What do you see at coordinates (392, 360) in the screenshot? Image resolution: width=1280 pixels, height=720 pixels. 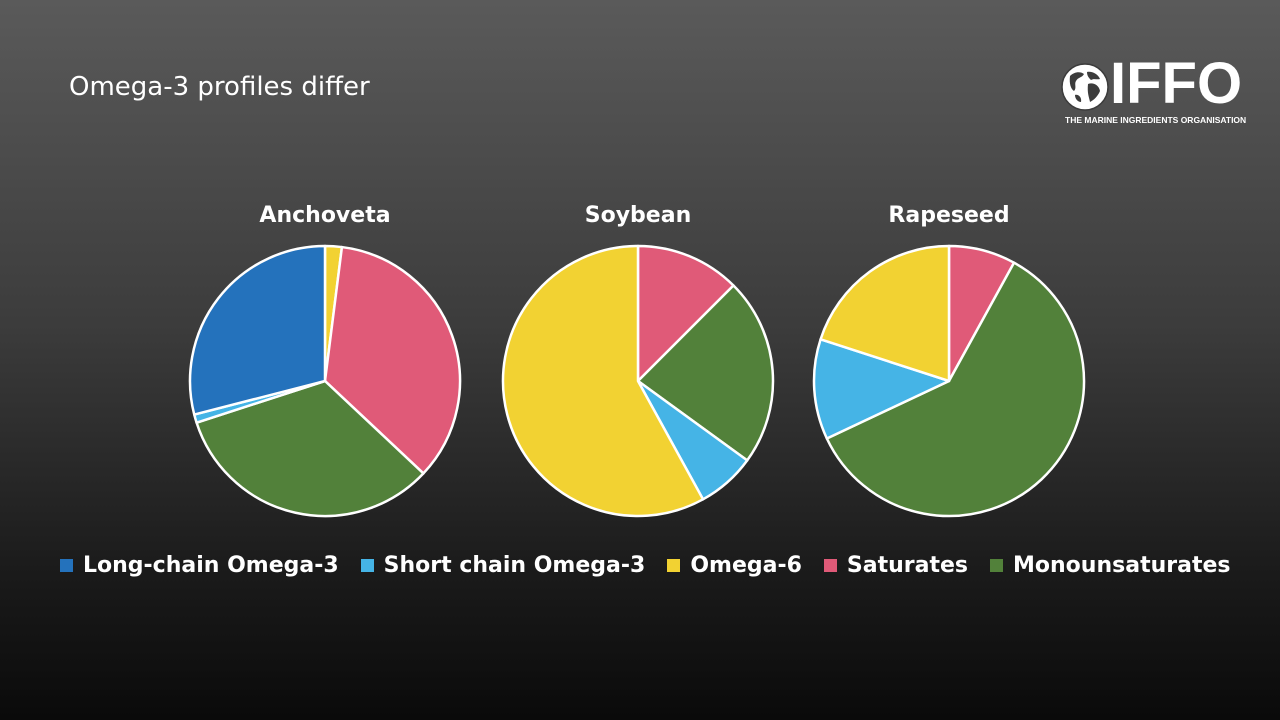 I see `pie-slice-anchoveta-saturates` at bounding box center [392, 360].